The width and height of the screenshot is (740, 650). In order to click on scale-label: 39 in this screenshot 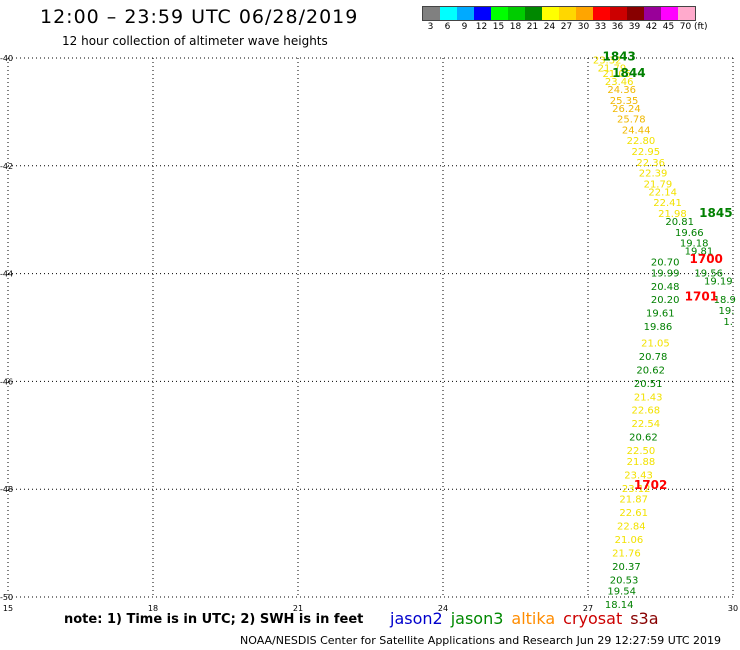, I will do `click(634, 27)`.